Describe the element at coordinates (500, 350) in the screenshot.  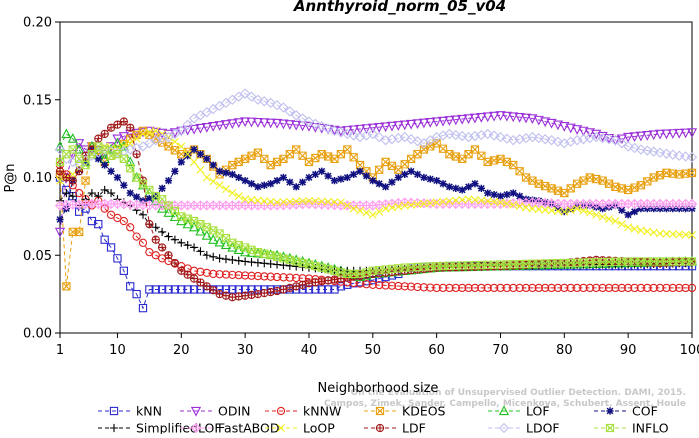
I see `x-tick-label: 70` at that location.